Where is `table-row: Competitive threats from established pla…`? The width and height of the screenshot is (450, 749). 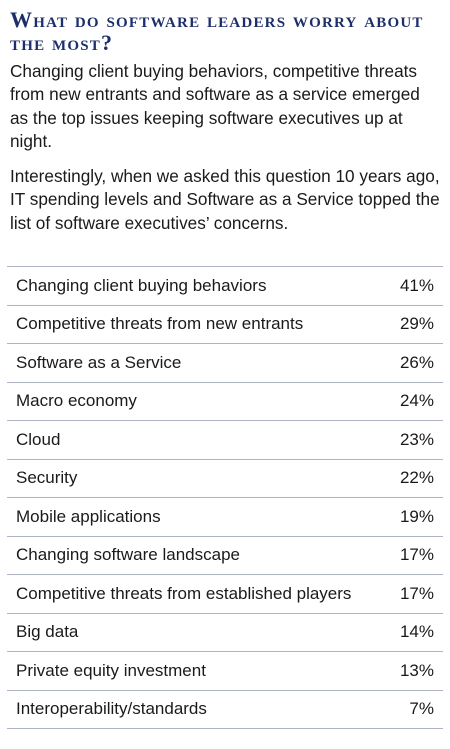 table-row: Competitive threats from established pla… is located at coordinates (225, 594).